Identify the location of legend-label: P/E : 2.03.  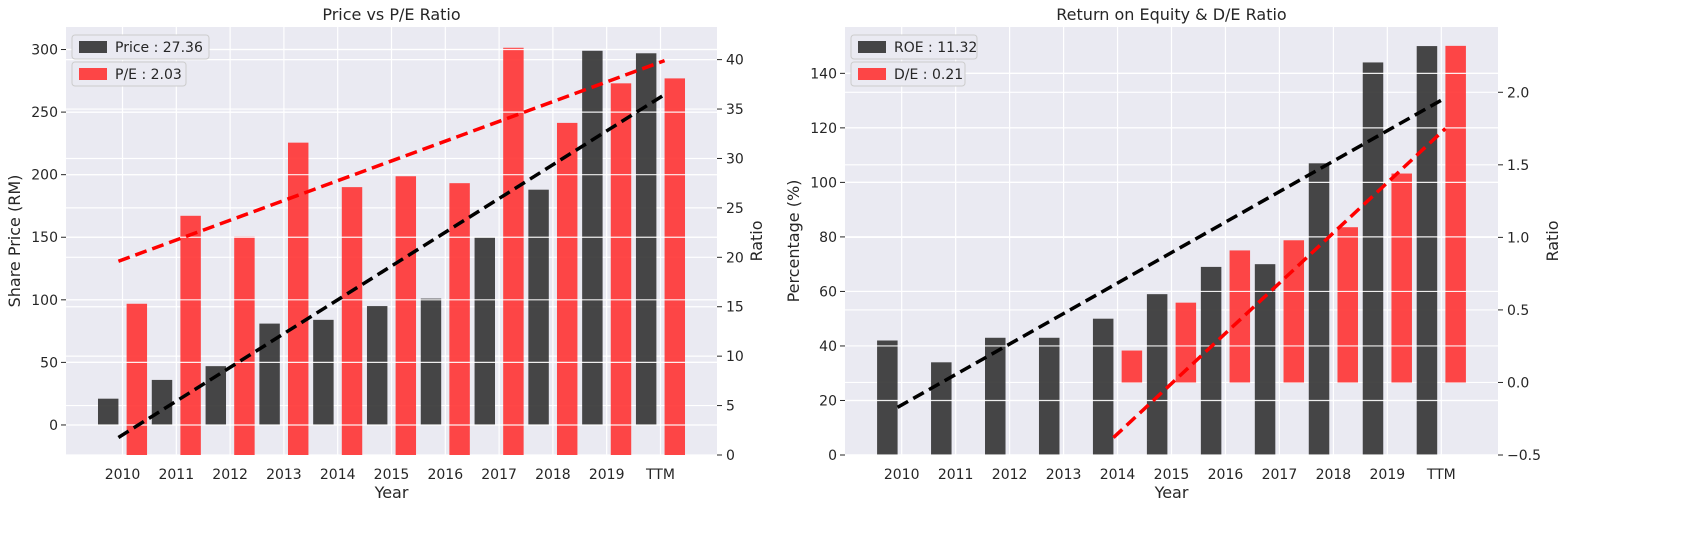
(148, 75).